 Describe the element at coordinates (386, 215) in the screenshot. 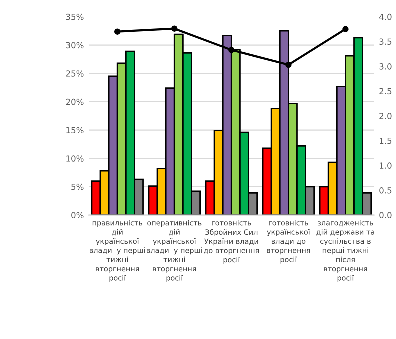

I see `y2-tick-label: 0.0` at that location.